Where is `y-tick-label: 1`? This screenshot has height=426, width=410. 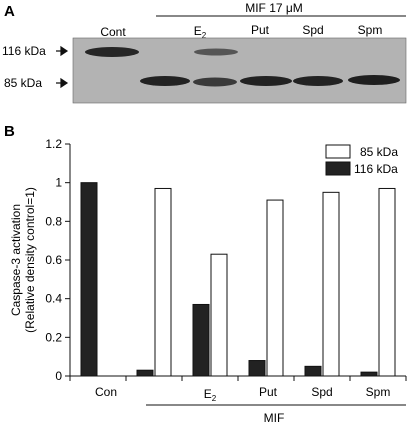
y-tick-label: 1 is located at coordinates (58, 183).